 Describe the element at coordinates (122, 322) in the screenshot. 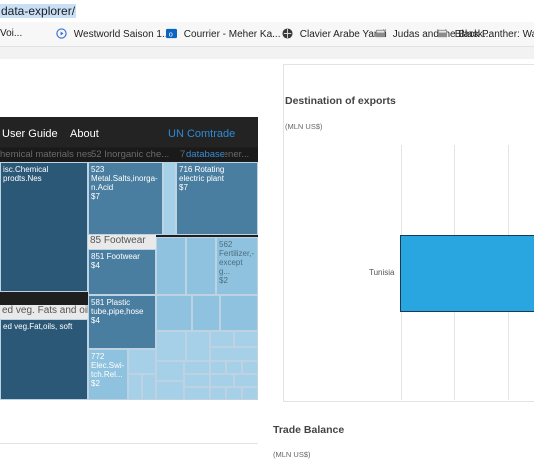

I see `treemap-cell-plastic: 581 Plastic tube,pipe,hose $4` at that location.